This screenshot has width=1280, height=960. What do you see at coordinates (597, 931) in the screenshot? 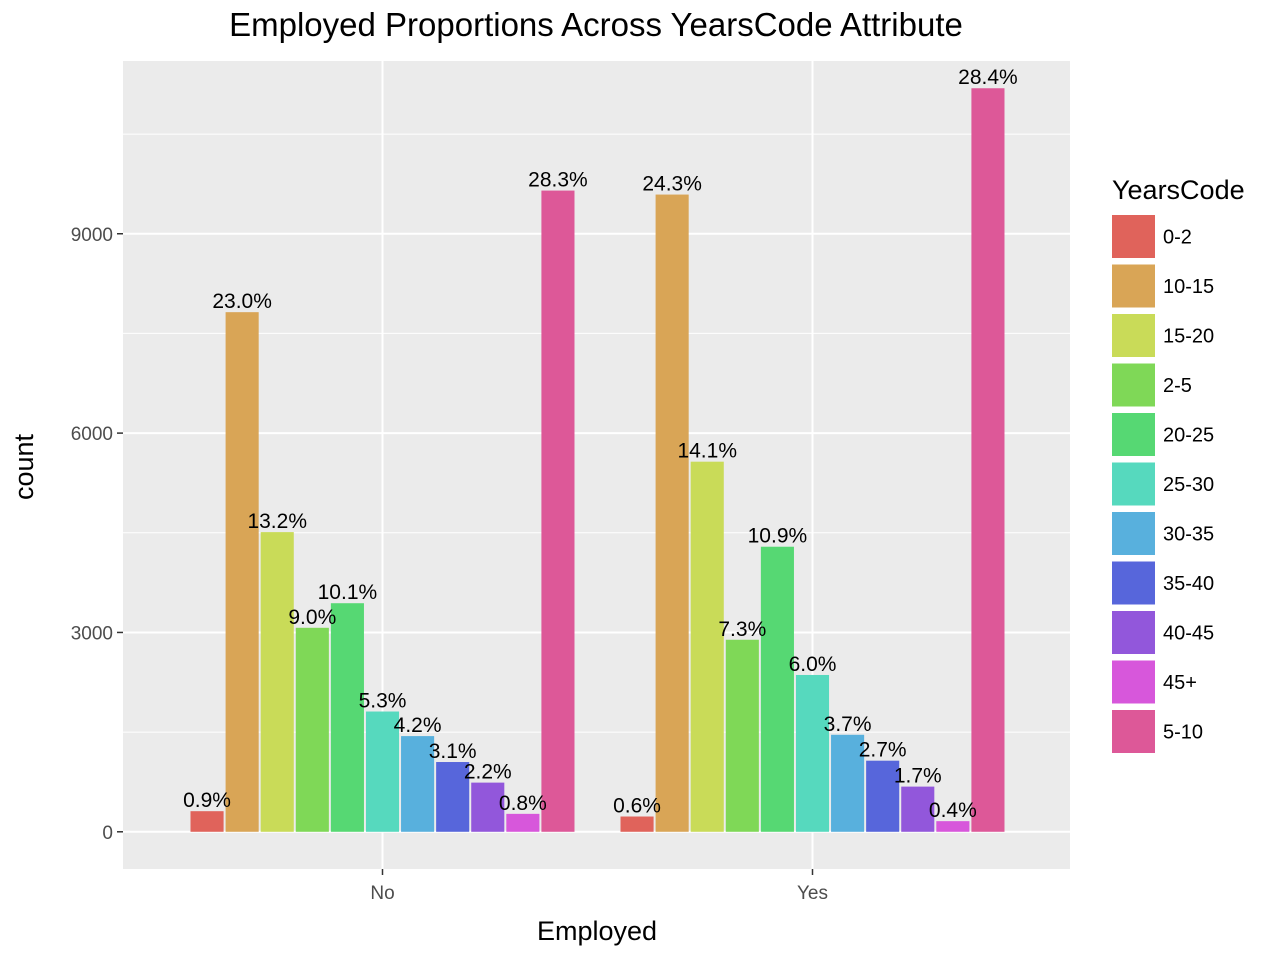
I see `x-axis-title: Employed` at bounding box center [597, 931].